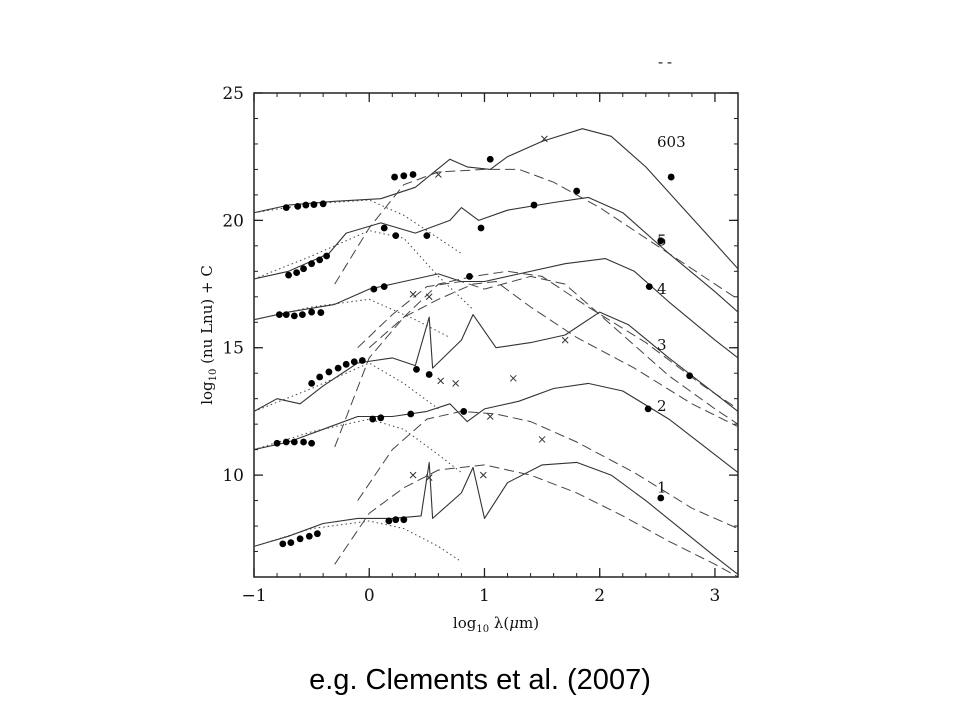 The image size is (960, 720). I want to click on sed-label-1: 1, so click(662, 488).